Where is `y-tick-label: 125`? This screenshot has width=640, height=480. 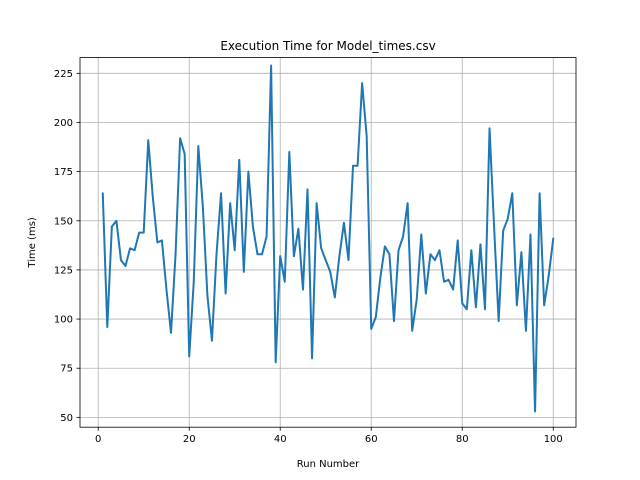 y-tick-label: 125 is located at coordinates (63, 270).